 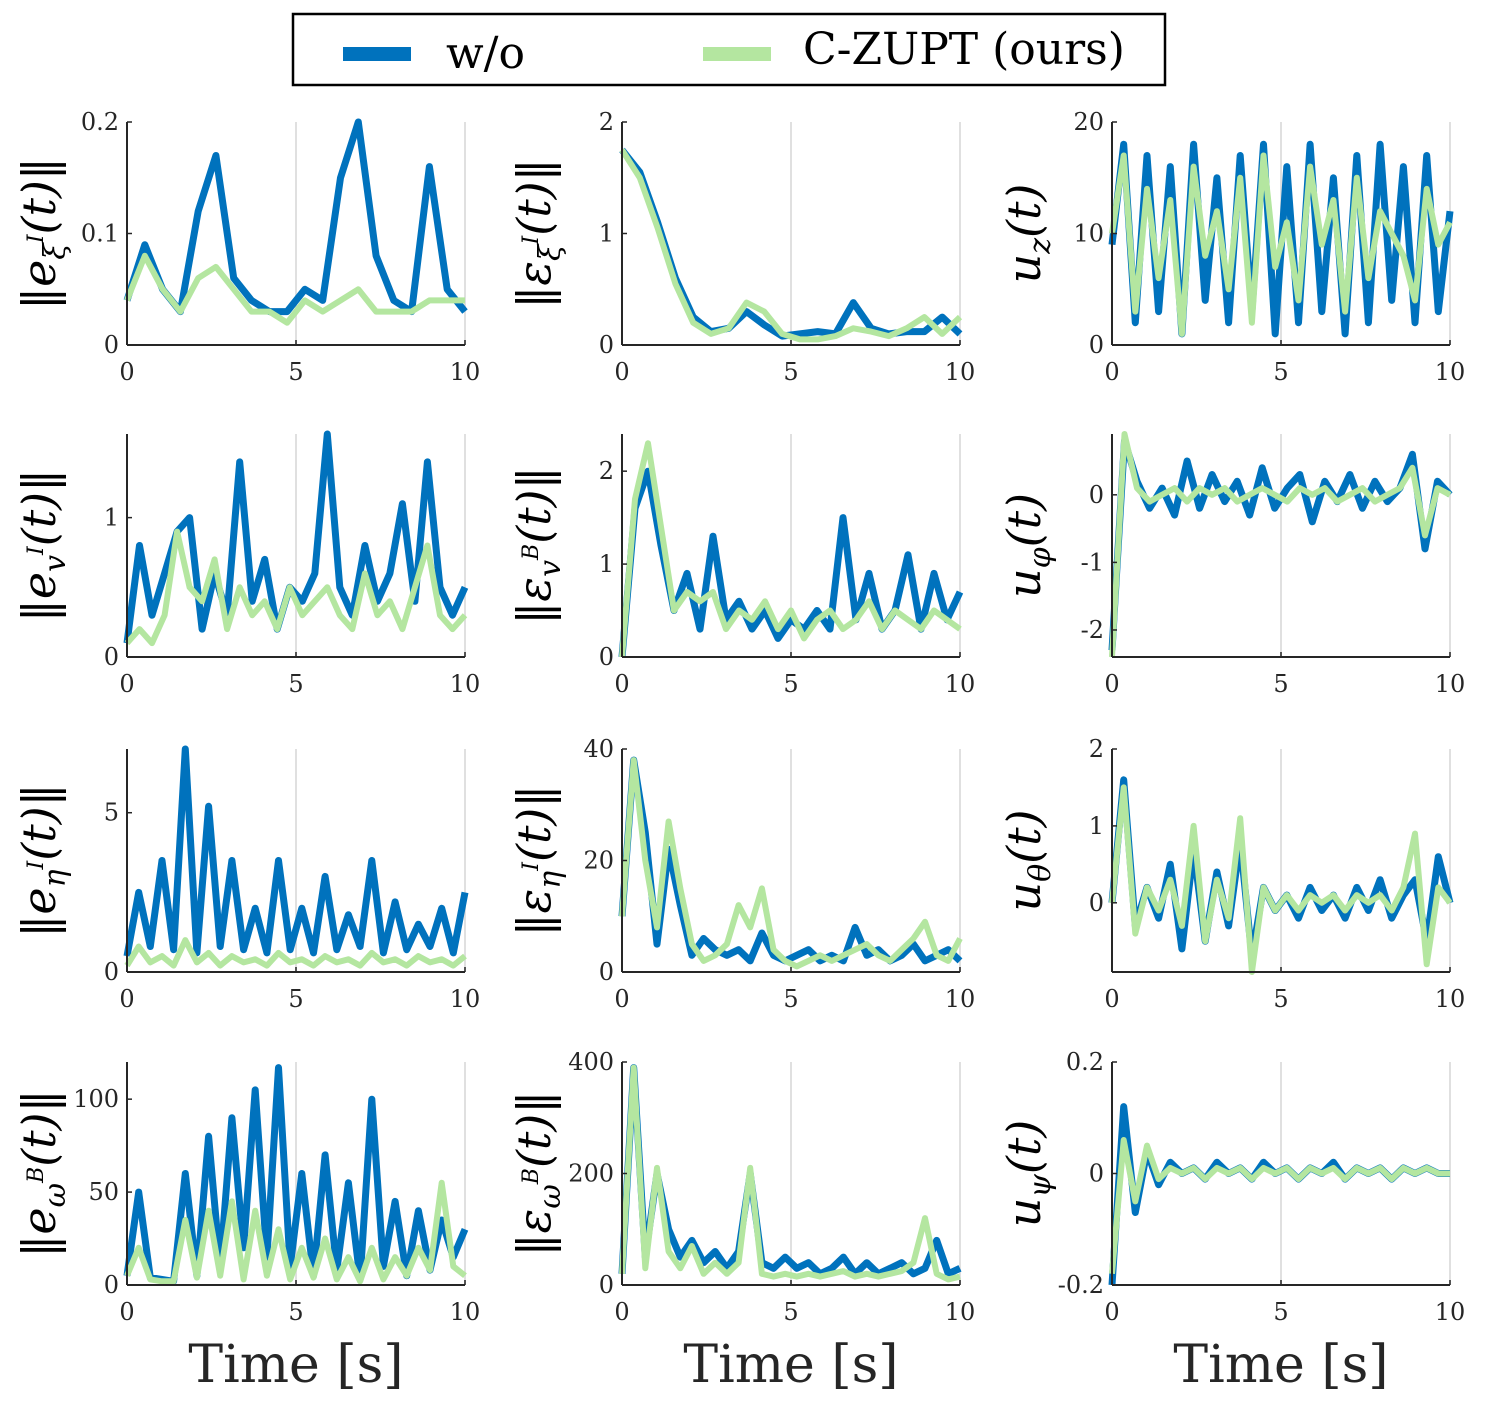 What do you see at coordinates (1081, 1285) in the screenshot?
I see `y-tick-label: -0.2` at bounding box center [1081, 1285].